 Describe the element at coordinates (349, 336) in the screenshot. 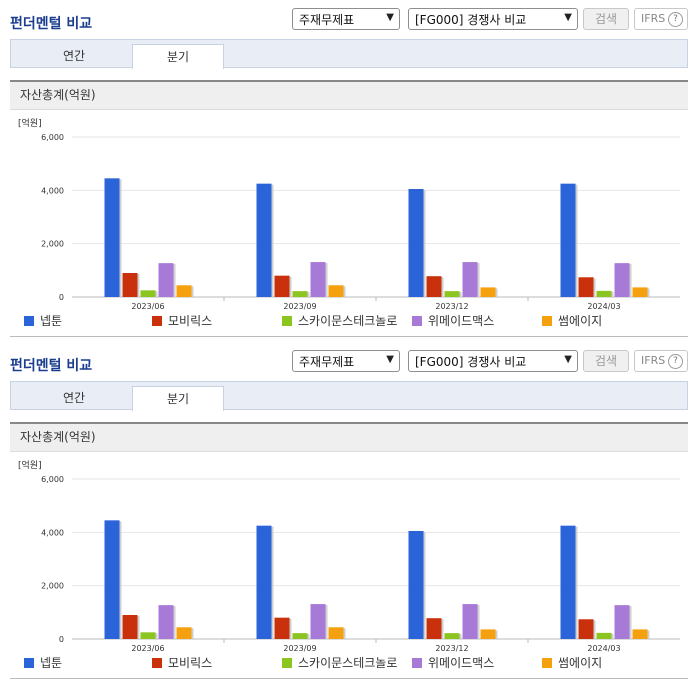

I see `divider` at that location.